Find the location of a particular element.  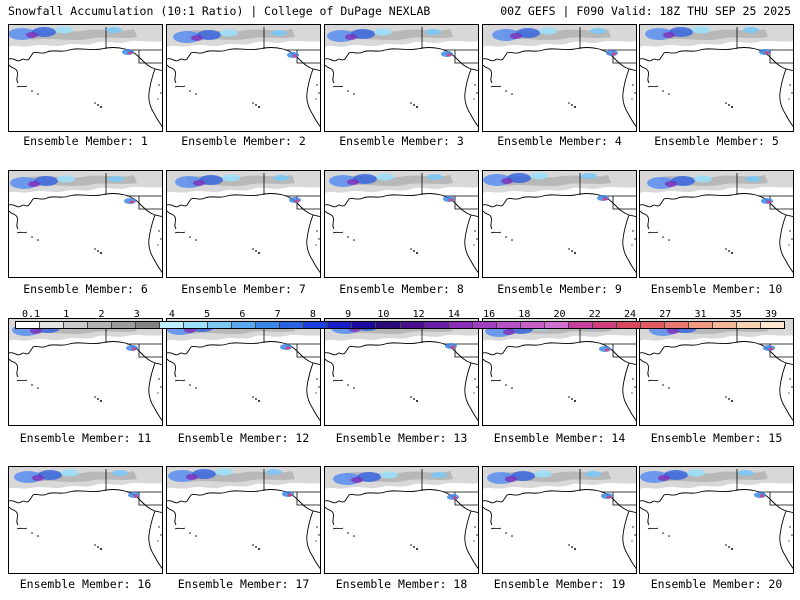

ensemble-member-label: Ensemble Member: 8 is located at coordinates (401, 289).